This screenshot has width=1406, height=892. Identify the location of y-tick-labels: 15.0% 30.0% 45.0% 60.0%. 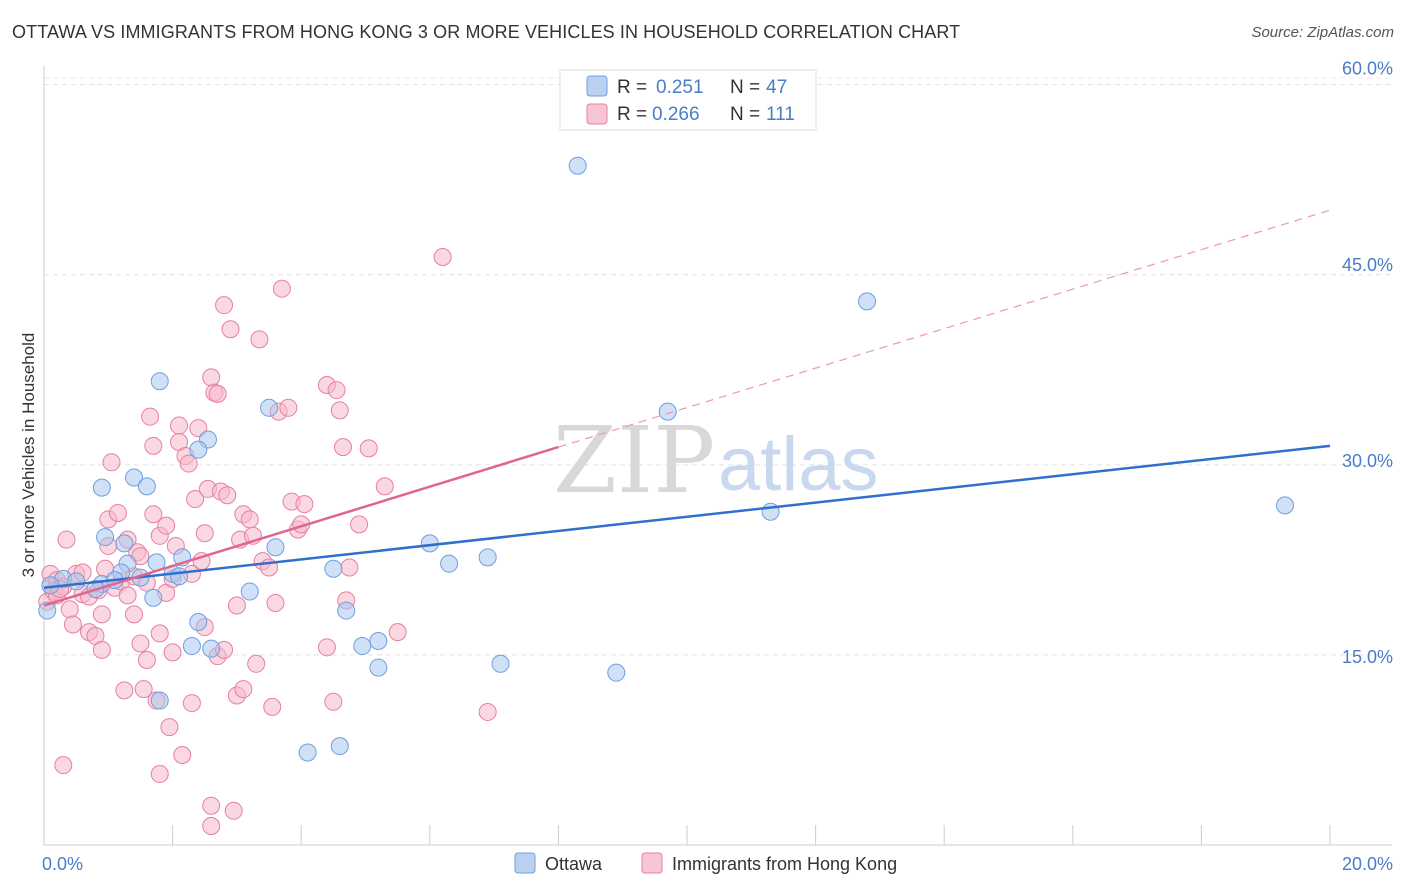
(1367, 363).